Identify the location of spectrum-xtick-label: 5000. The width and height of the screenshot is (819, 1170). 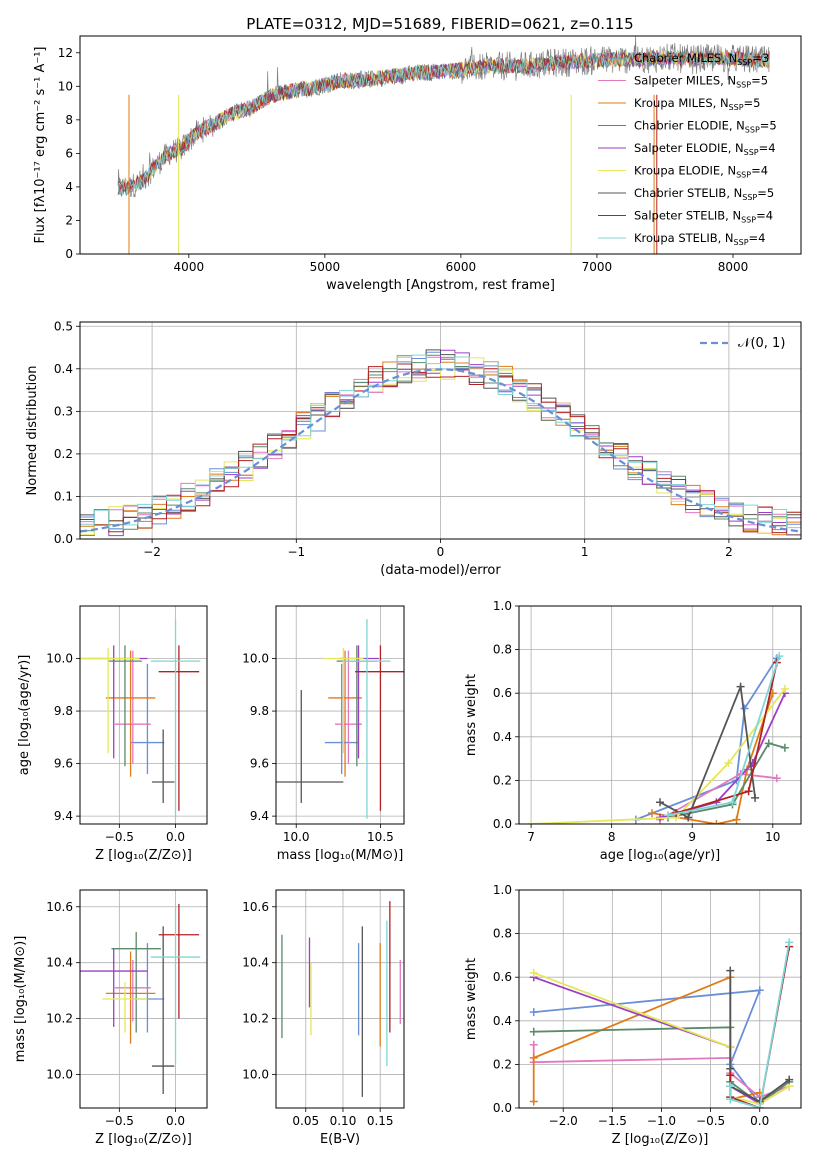
(325, 267).